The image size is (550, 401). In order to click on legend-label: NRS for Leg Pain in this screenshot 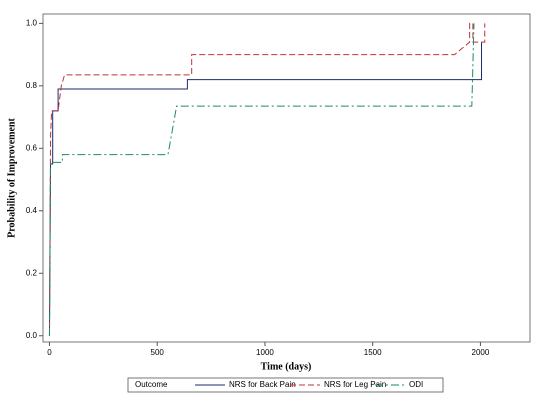, I will do `click(355, 384)`.